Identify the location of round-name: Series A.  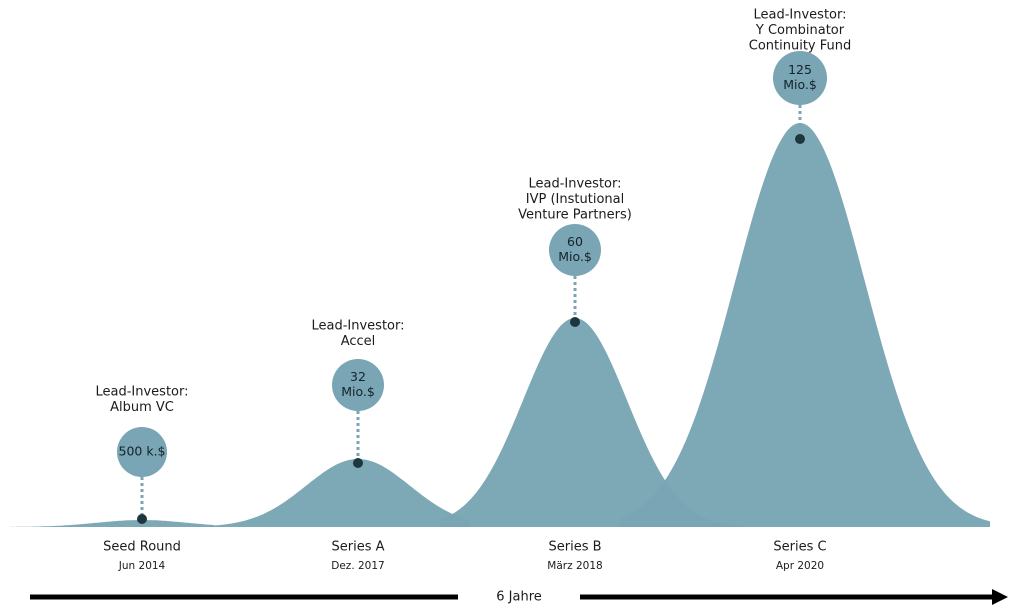
(357, 547).